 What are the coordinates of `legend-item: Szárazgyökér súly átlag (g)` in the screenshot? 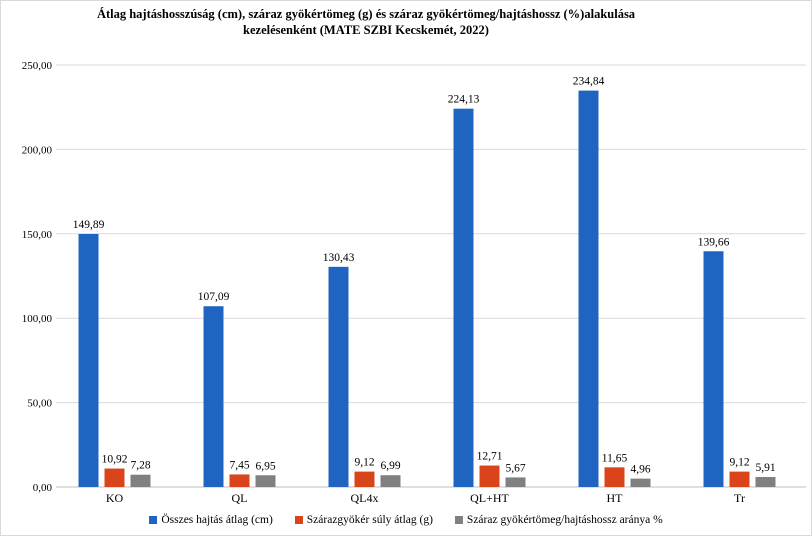 It's located at (363, 520).